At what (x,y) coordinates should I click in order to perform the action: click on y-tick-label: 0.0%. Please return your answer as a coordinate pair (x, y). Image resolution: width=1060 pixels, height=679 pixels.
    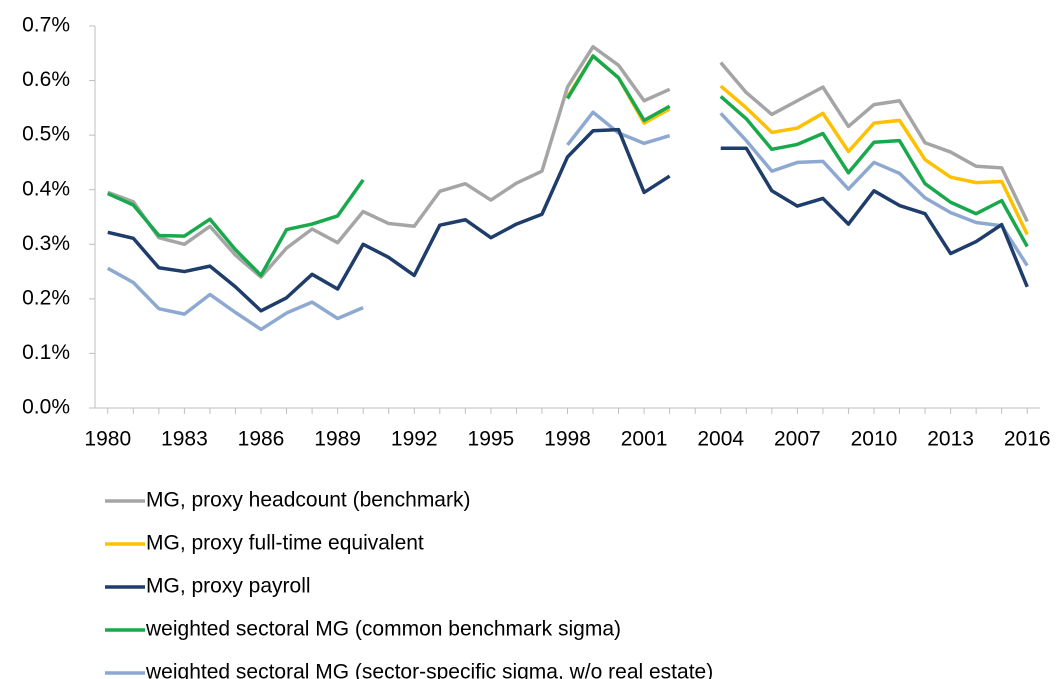
    Looking at the image, I should click on (46, 407).